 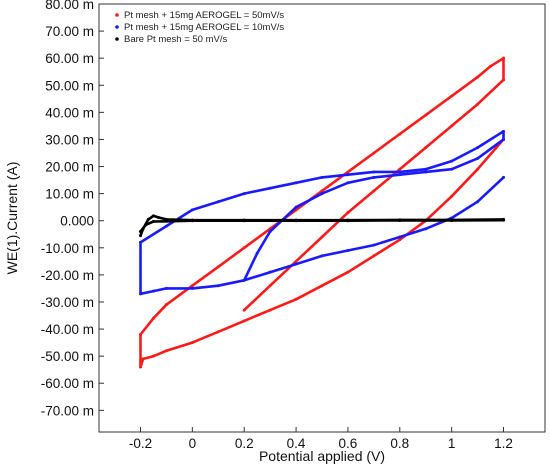 What do you see at coordinates (67, 248) in the screenshot?
I see `y-tick-label: -10.00 m` at bounding box center [67, 248].